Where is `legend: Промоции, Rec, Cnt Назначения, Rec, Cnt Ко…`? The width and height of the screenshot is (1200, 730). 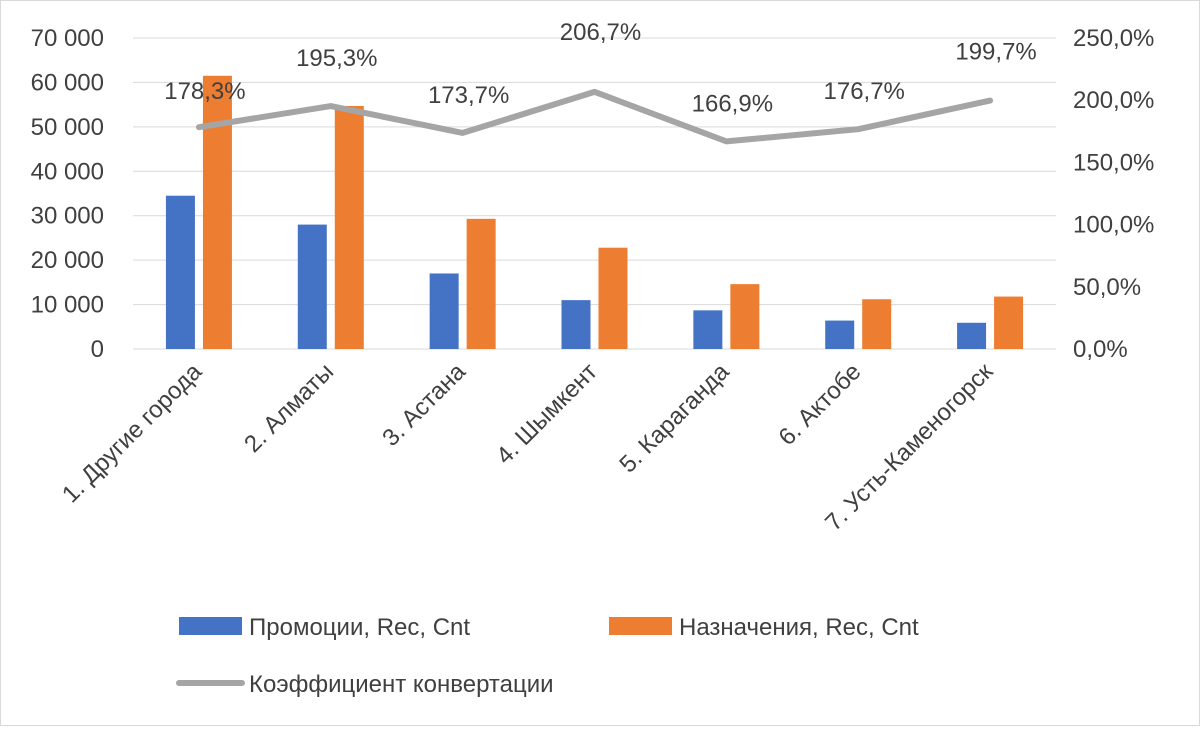 legend: Промоции, Rec, Cnt Назначения, Rec, Cnt Ко… is located at coordinates (547, 656).